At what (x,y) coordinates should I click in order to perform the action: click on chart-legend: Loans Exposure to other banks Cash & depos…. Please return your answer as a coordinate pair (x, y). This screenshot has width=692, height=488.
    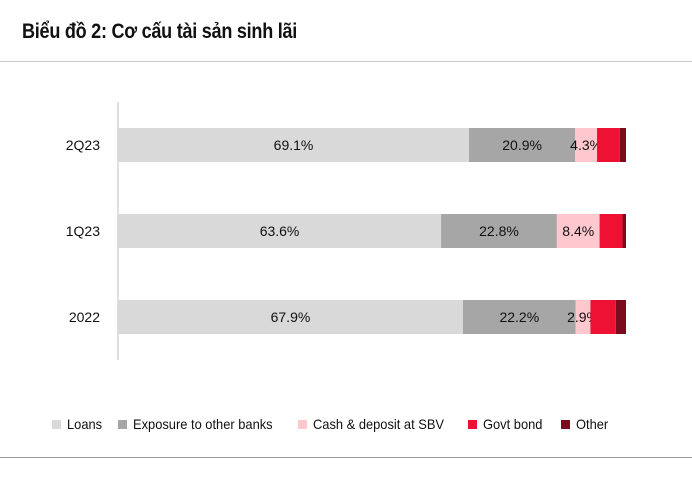
    Looking at the image, I should click on (338, 424).